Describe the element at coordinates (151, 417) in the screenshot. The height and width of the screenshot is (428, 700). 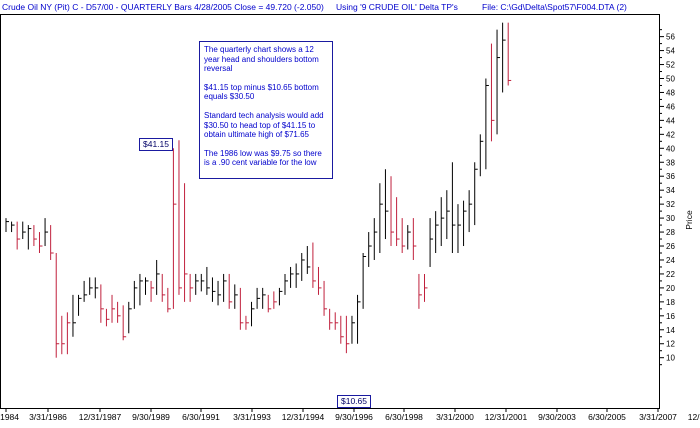
I see `x-tick-label: 9/30/1989` at that location.